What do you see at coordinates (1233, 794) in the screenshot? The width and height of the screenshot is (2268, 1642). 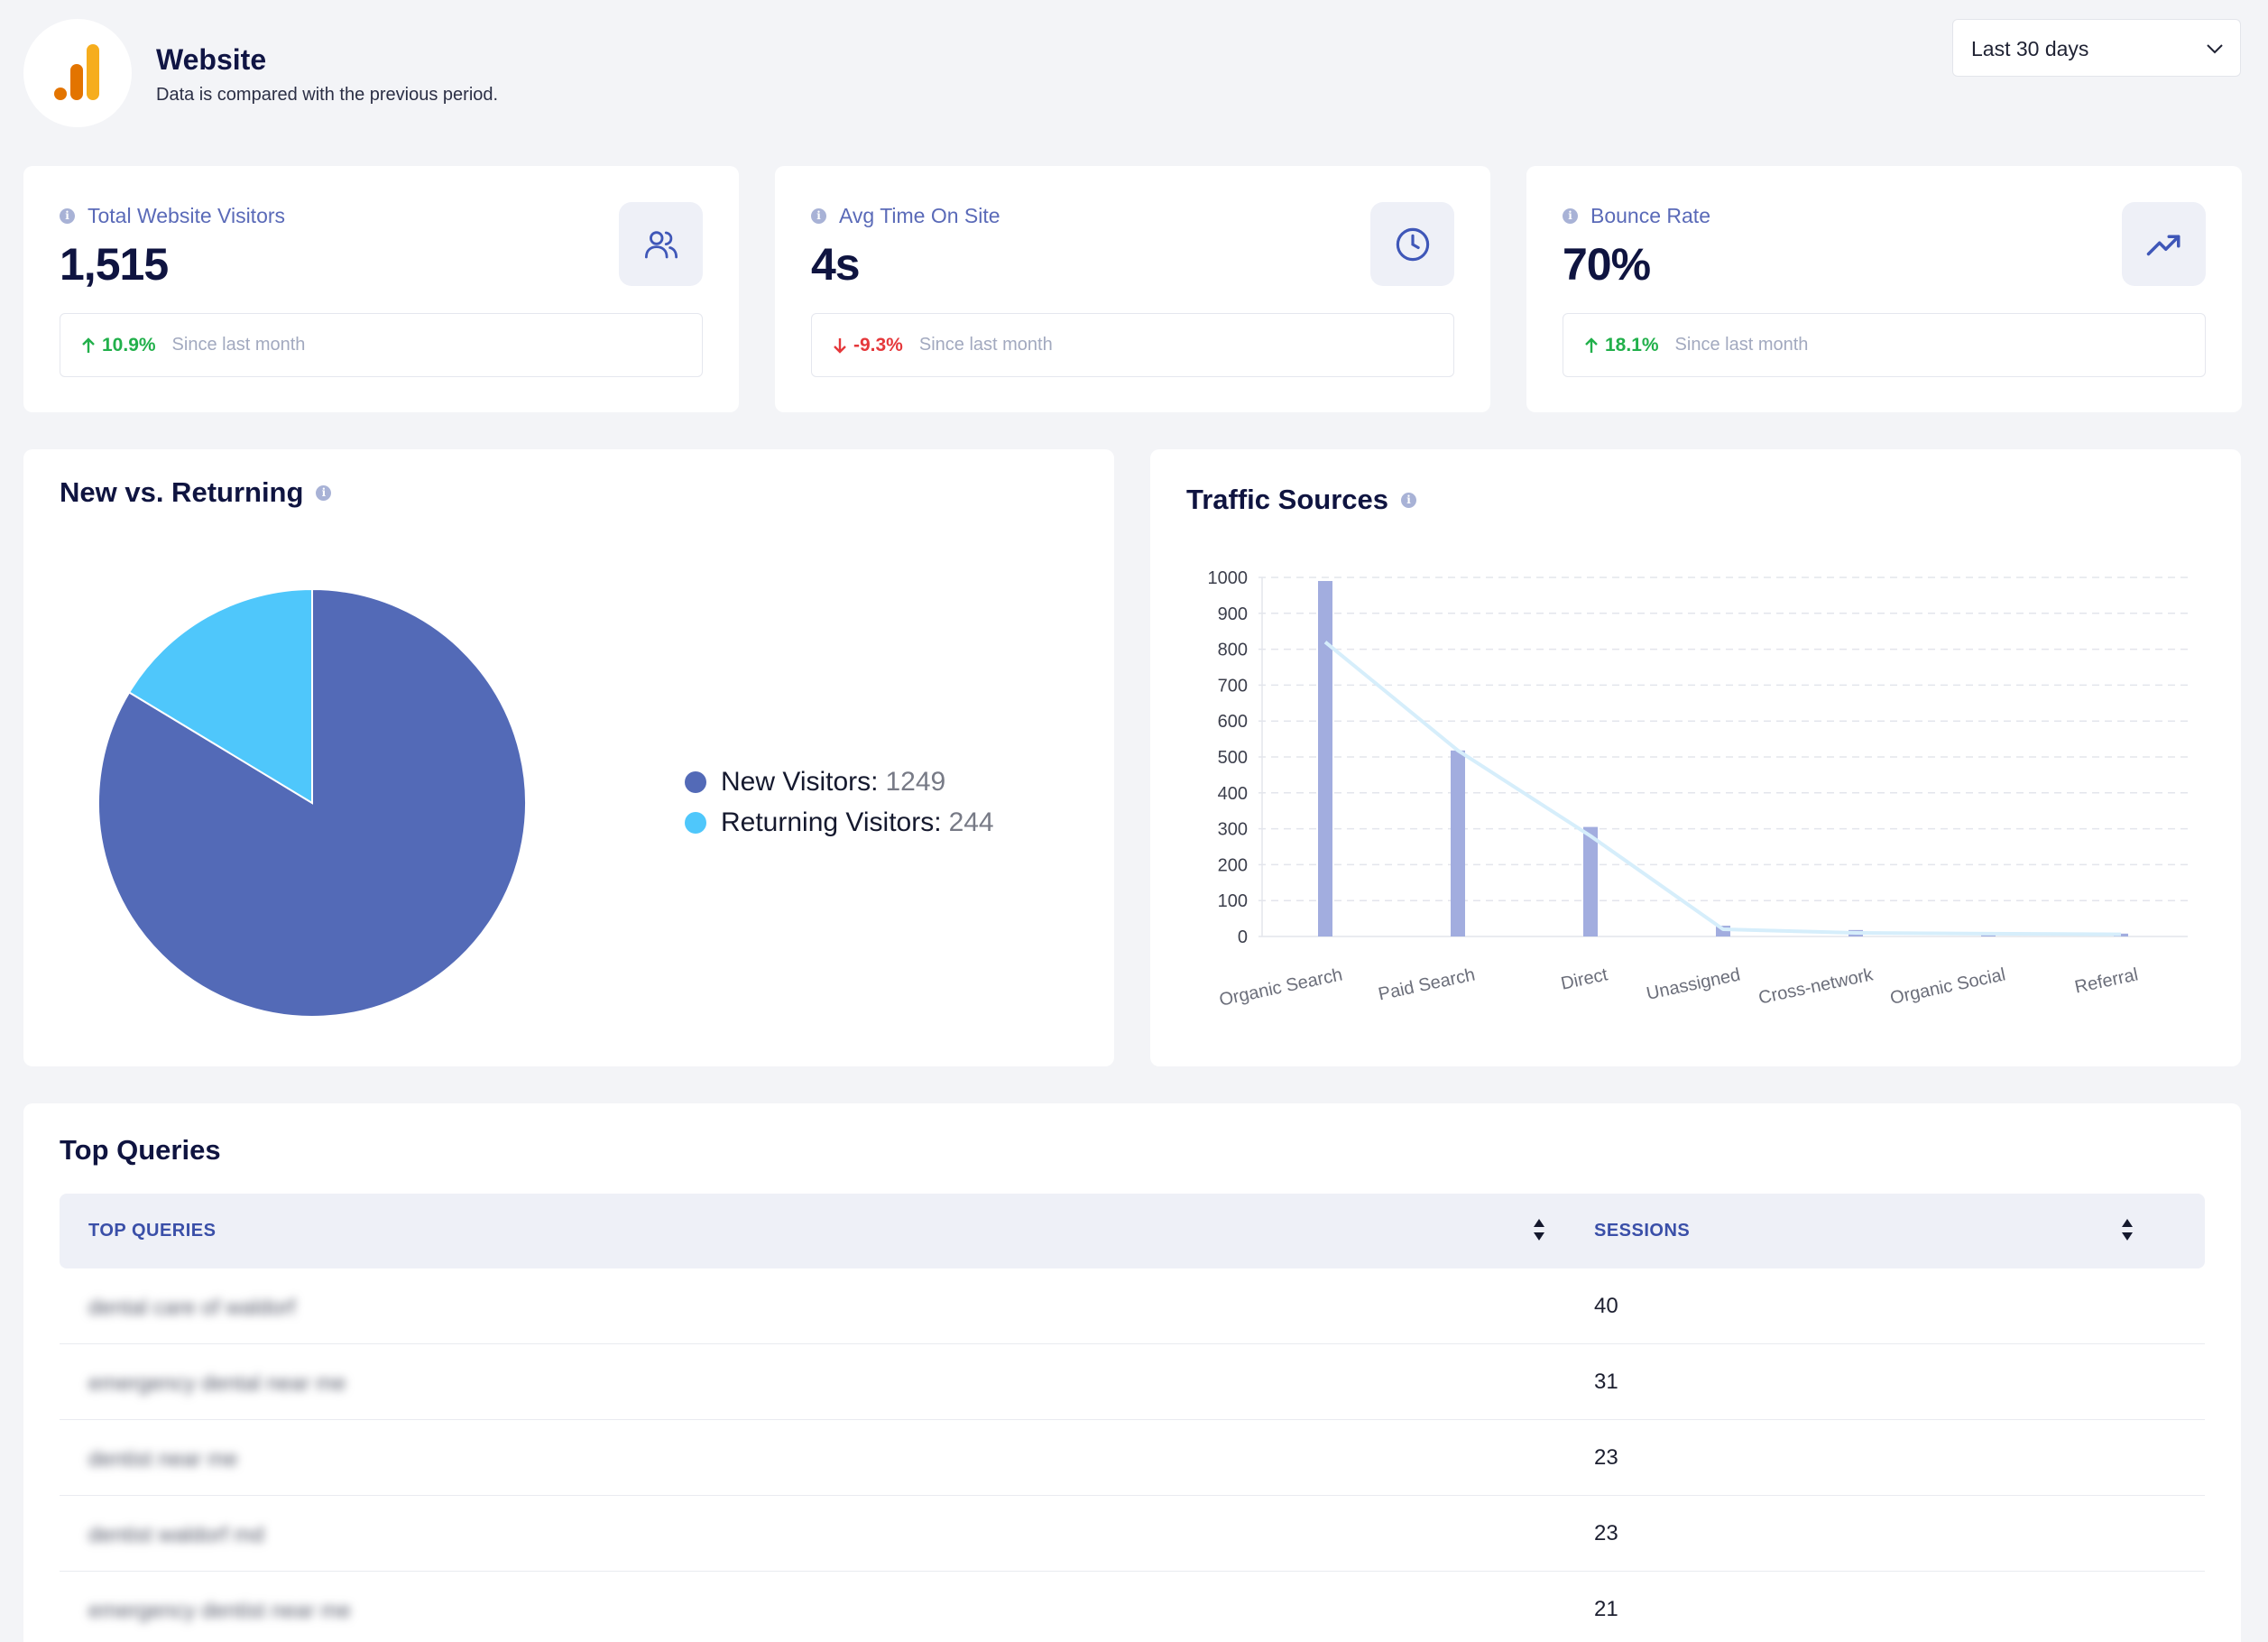 I see `y-tick-label: 400` at bounding box center [1233, 794].